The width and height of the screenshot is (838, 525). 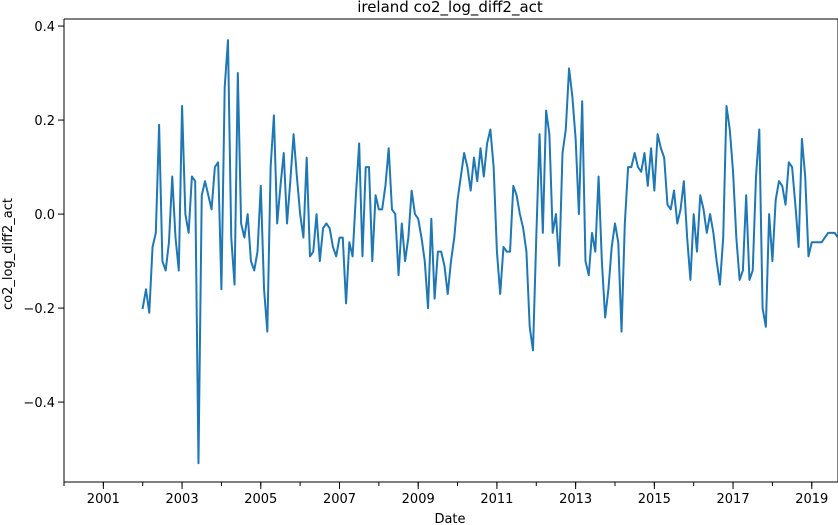 I want to click on y-tick-label: 0.2, so click(x=44, y=121).